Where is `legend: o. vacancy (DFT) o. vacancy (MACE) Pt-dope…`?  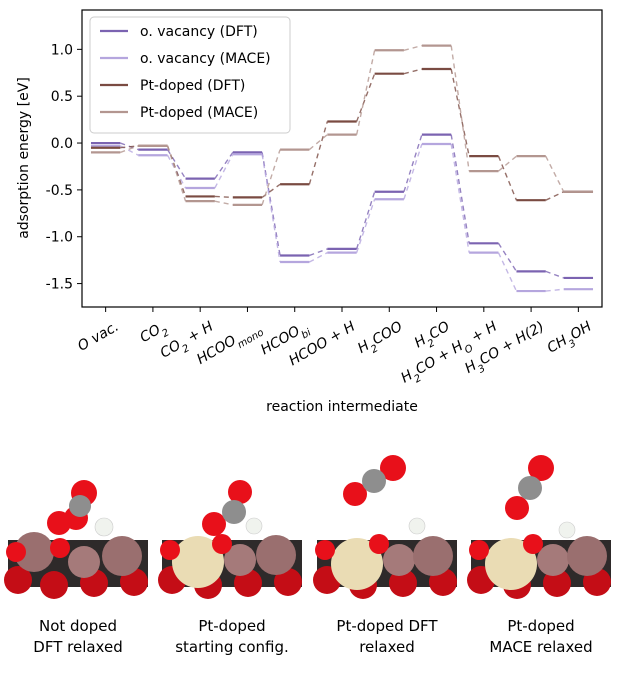
legend: o. vacancy (DFT) o. vacancy (MACE) Pt-dope… is located at coordinates (190, 75).